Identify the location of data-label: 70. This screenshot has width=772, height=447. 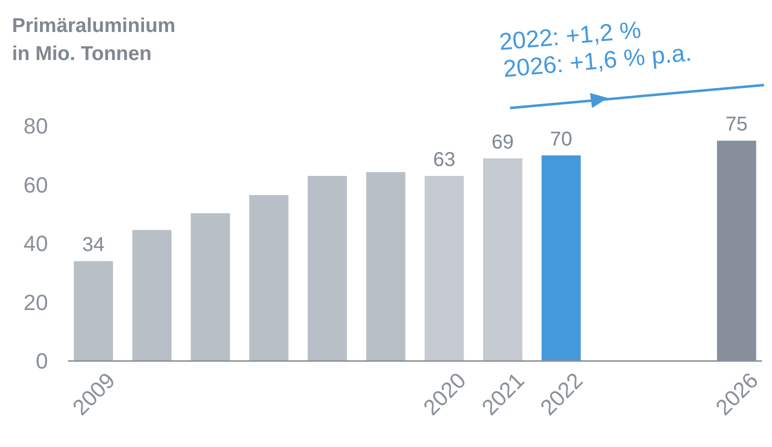
(561, 139).